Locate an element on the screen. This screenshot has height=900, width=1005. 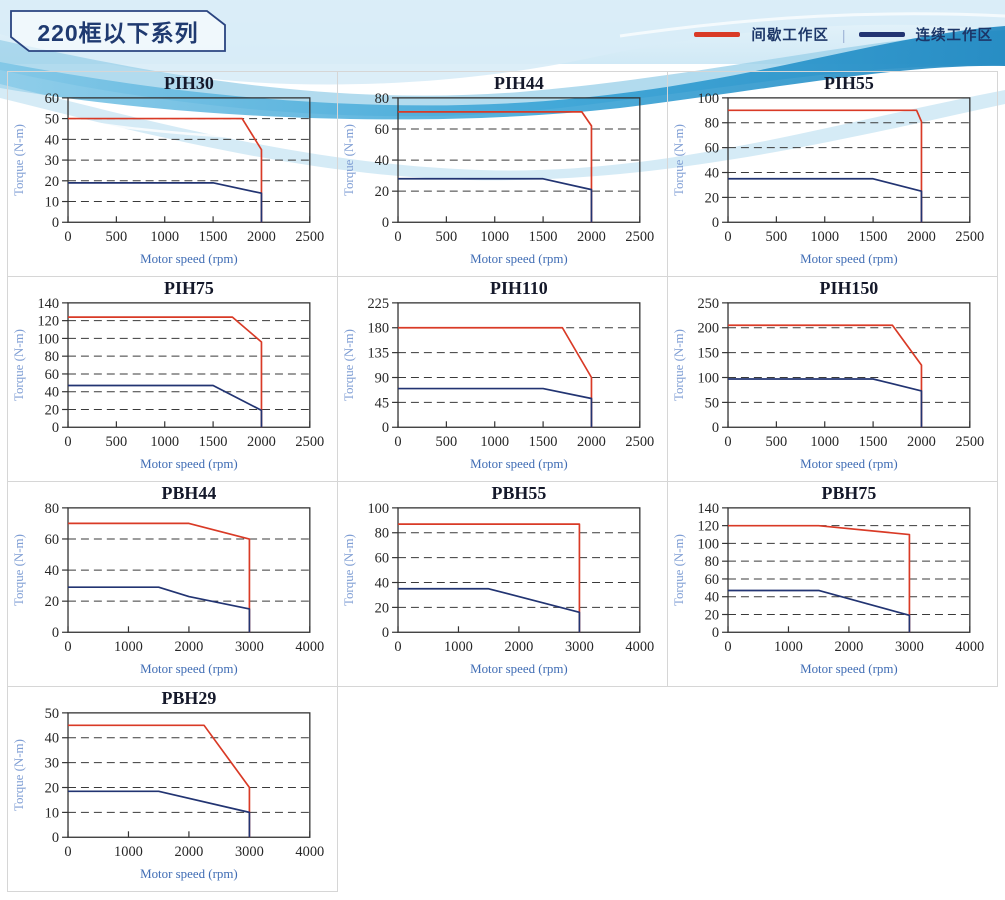
header: 220框以下系列 间歇工作区 | 连续工作区 is located at coordinates (502, 36).